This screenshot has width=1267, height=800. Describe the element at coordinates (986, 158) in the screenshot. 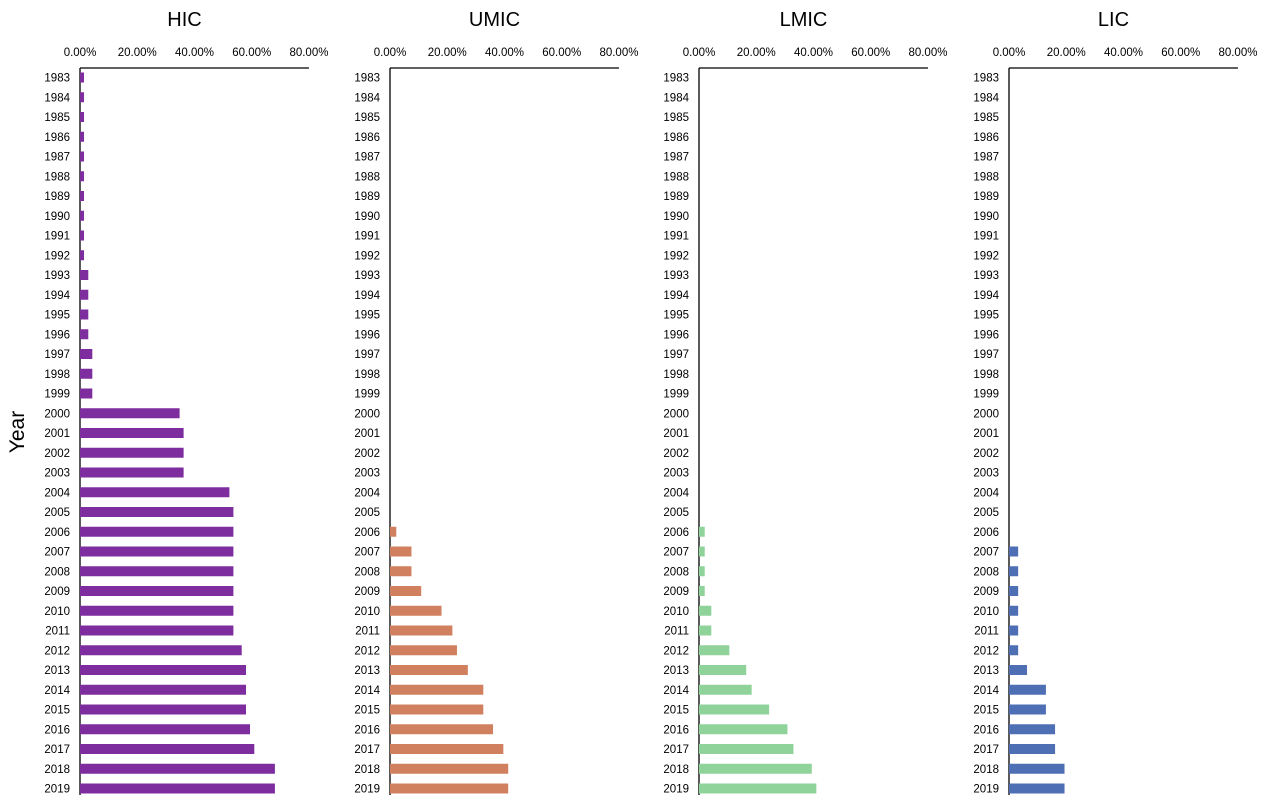

I see `y-tick-label: 1987` at that location.